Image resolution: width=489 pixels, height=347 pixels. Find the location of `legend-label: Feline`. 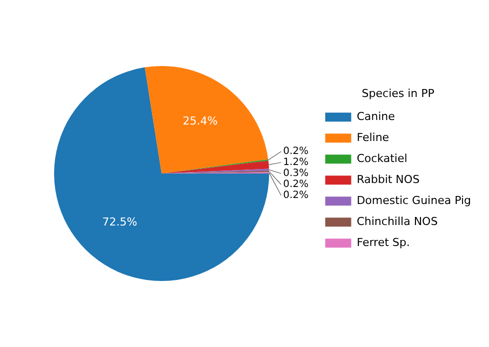

legend-label: Feline is located at coordinates (373, 137).